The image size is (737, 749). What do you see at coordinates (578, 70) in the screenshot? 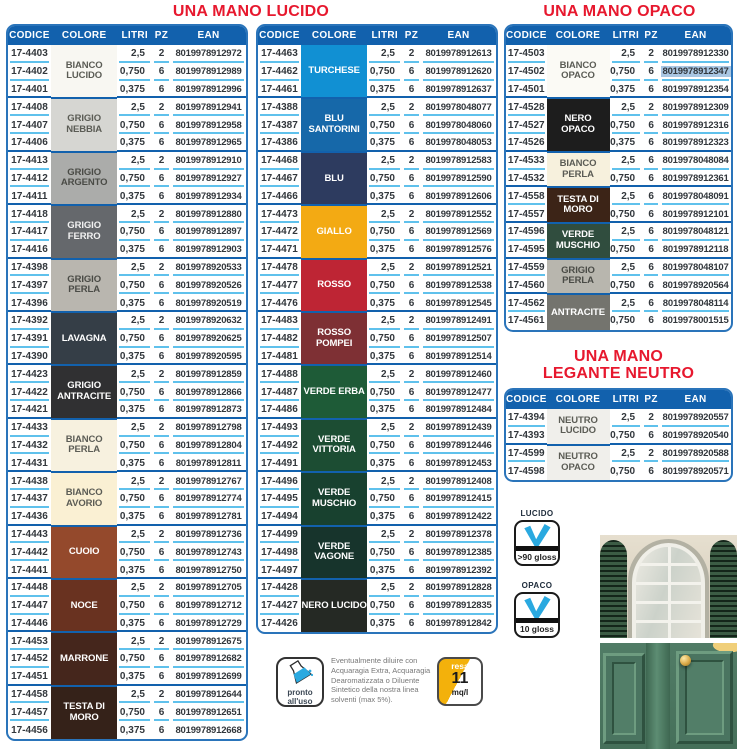
I see `color-name: BIANCO OPACO` at bounding box center [578, 70].